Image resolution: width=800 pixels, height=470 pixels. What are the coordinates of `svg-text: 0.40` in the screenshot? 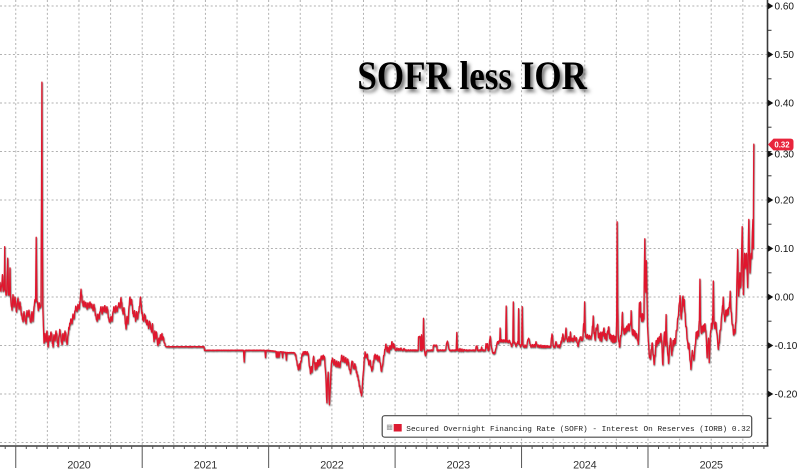 It's located at (785, 103).